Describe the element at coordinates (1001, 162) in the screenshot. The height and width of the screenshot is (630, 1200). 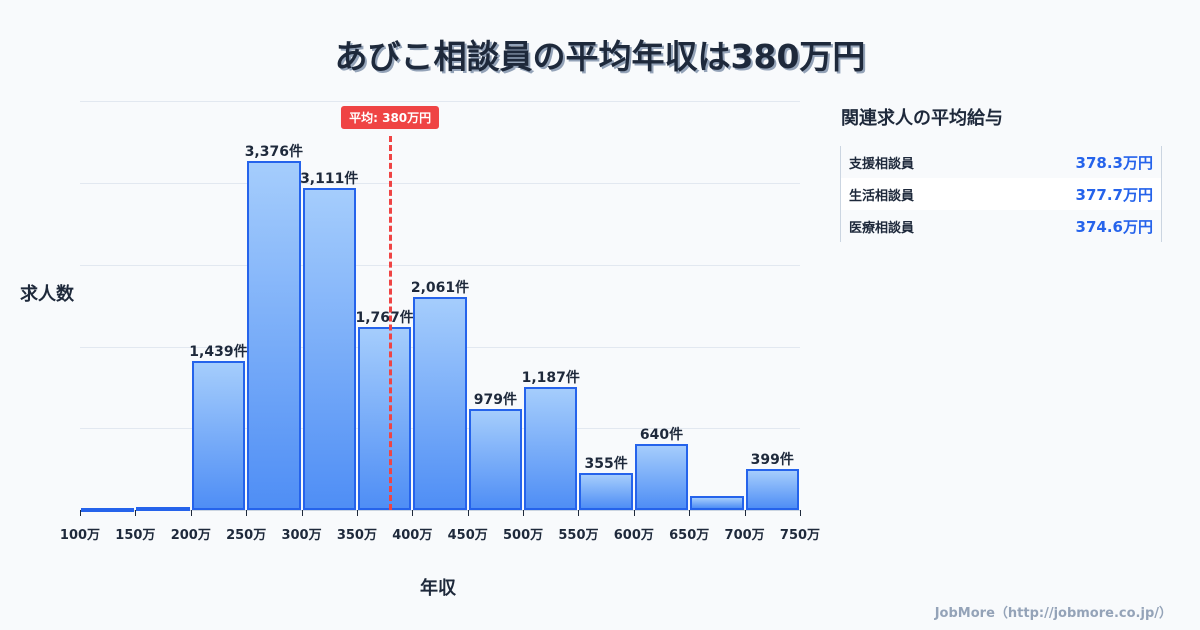
I see `related-salary-row: 支援相談員 378.3万円` at that location.